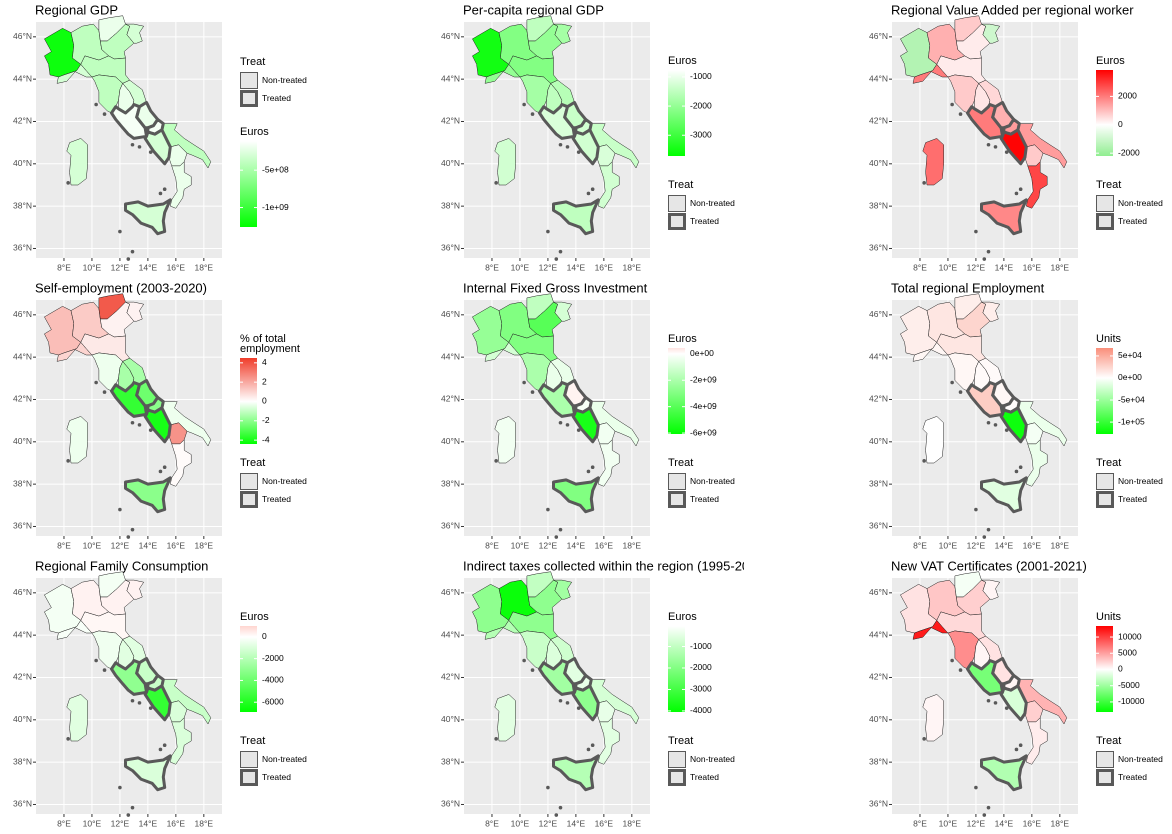 Image resolution: width=1172 pixels, height=834 pixels. I want to click on x-tick-label: 14°E, so click(148, 267).